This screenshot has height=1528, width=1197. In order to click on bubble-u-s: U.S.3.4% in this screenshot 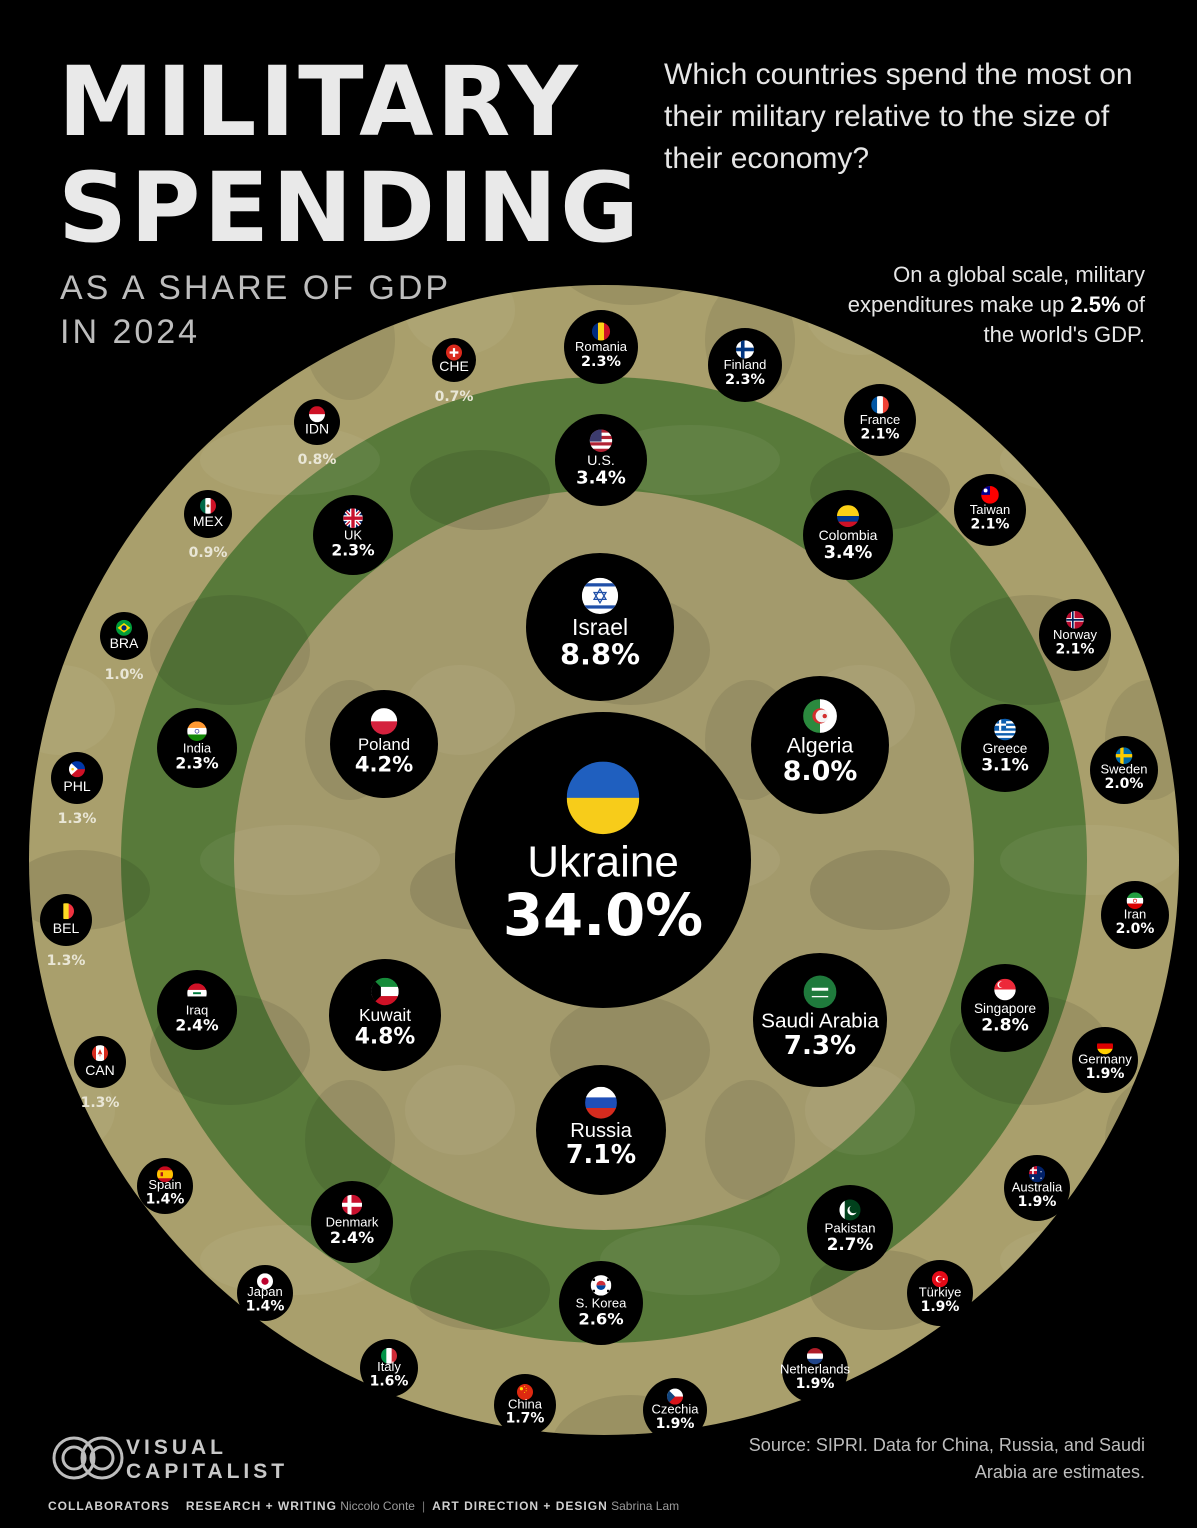, I will do `click(601, 460)`.